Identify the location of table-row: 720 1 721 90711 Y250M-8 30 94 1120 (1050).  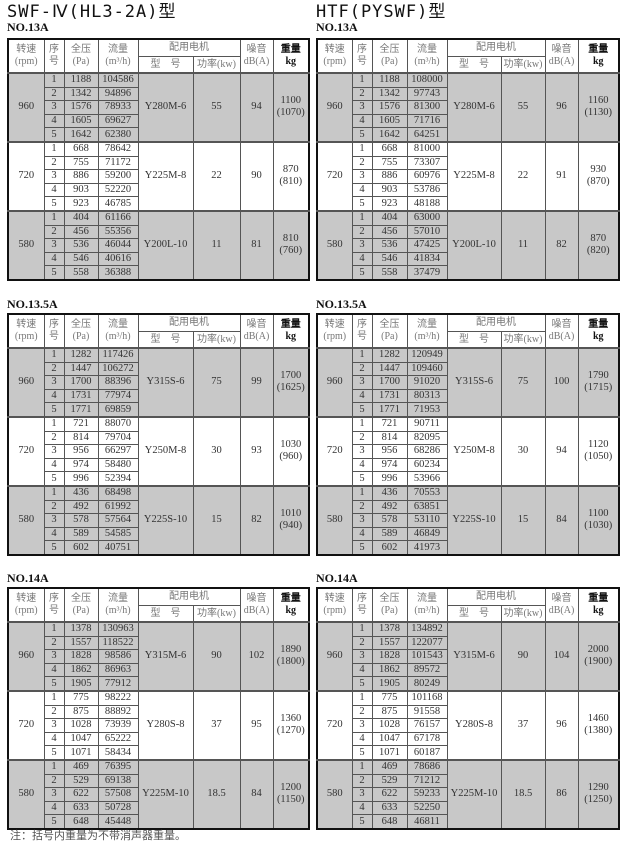
(468, 451).